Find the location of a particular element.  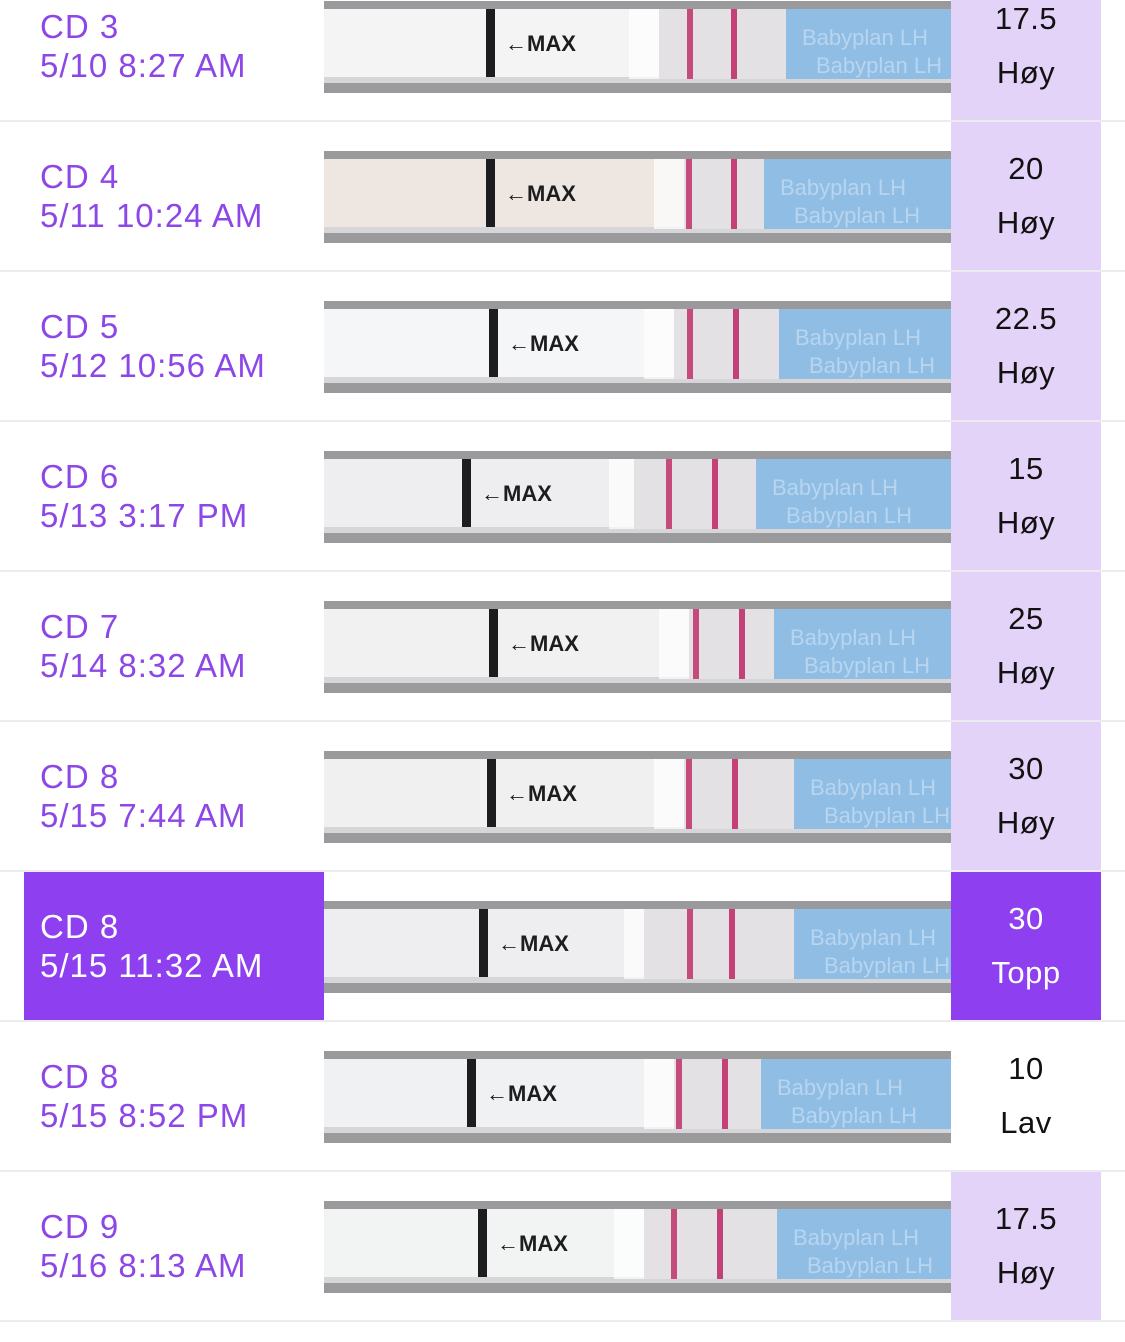

result-cell: 15 Høy is located at coordinates (1026, 496).